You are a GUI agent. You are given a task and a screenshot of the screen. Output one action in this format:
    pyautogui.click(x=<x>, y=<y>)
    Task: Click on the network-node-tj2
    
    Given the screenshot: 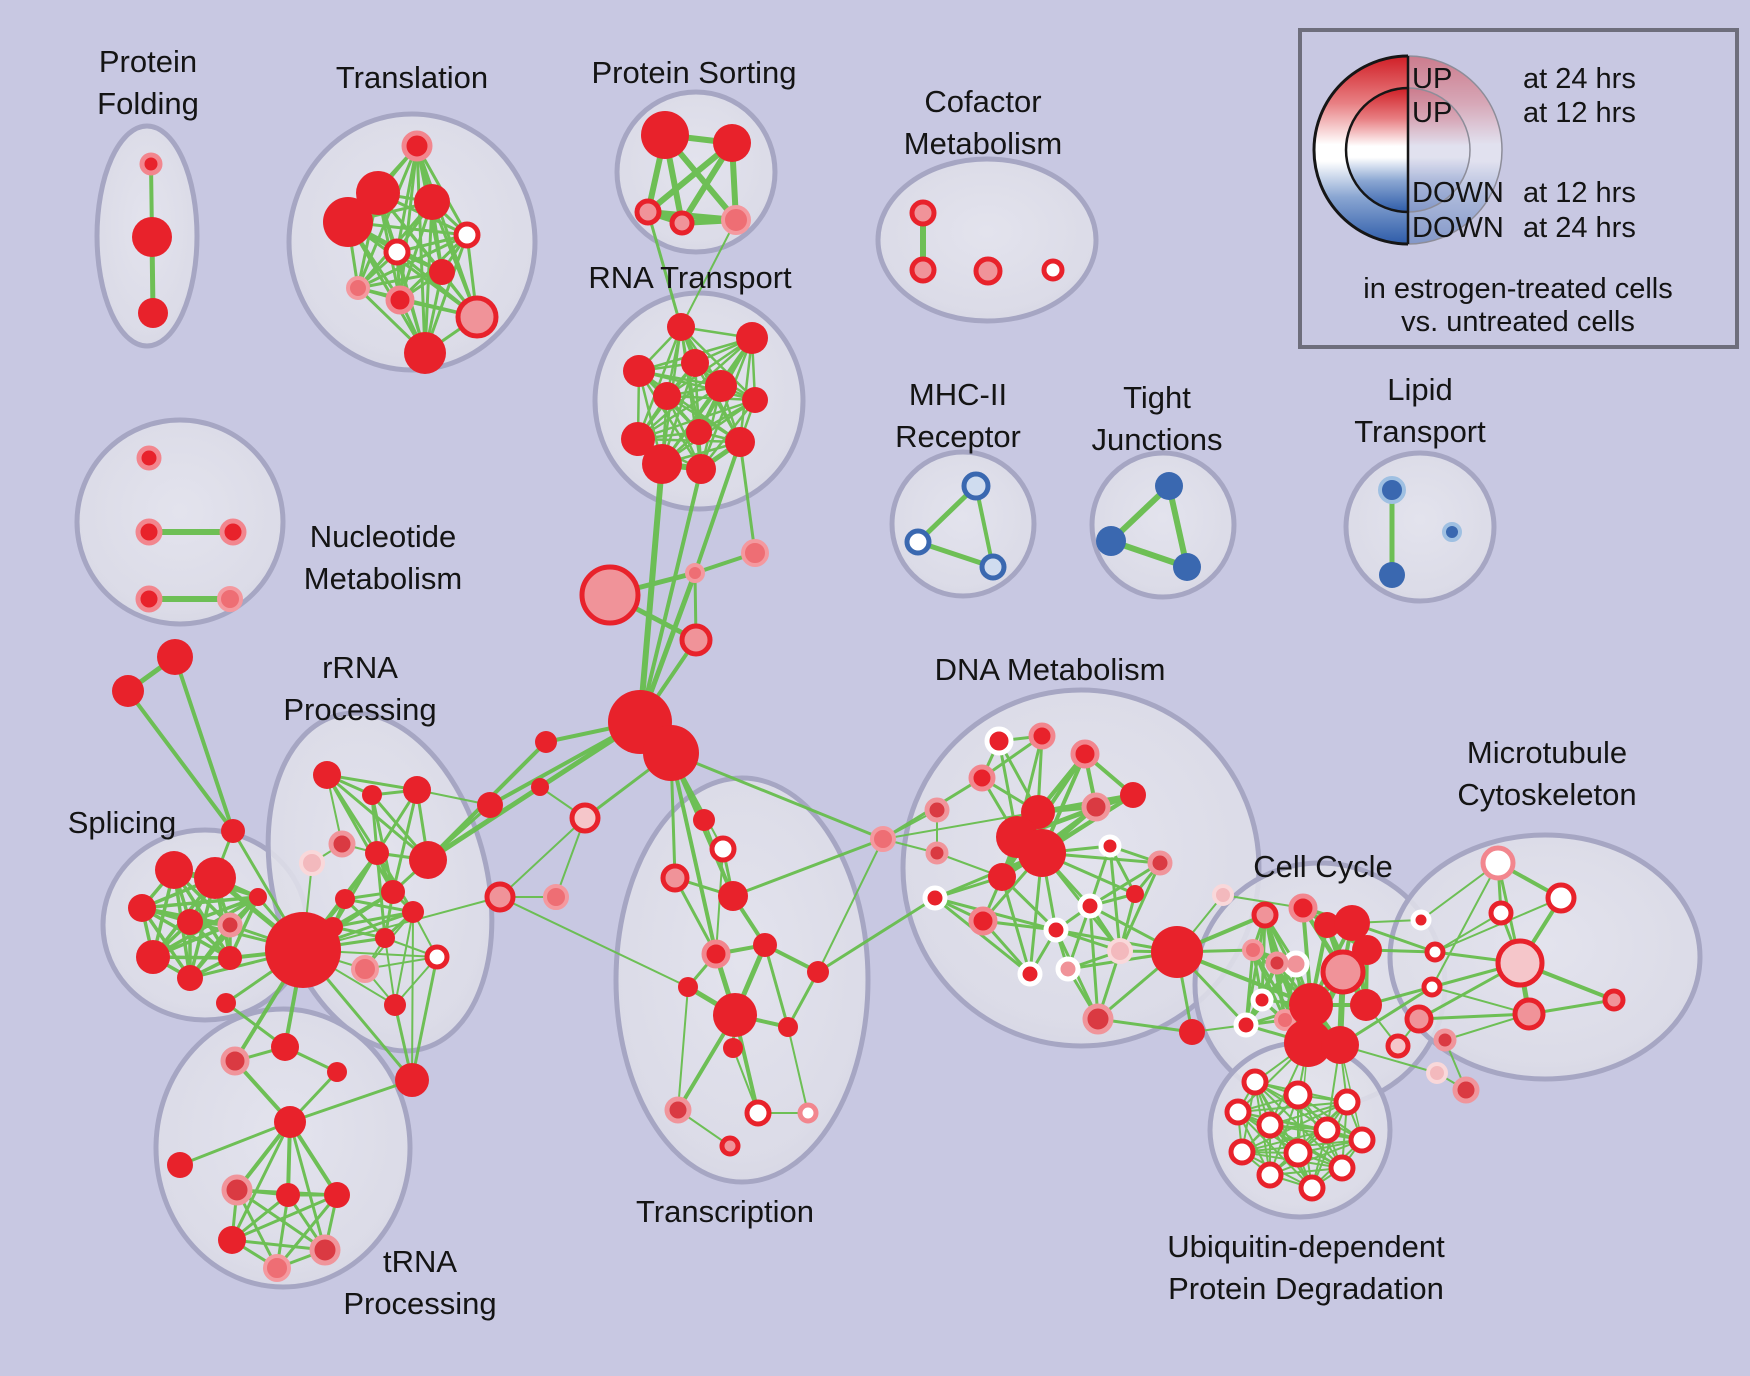 What is the action you would take?
    pyautogui.click(x=1111, y=541)
    